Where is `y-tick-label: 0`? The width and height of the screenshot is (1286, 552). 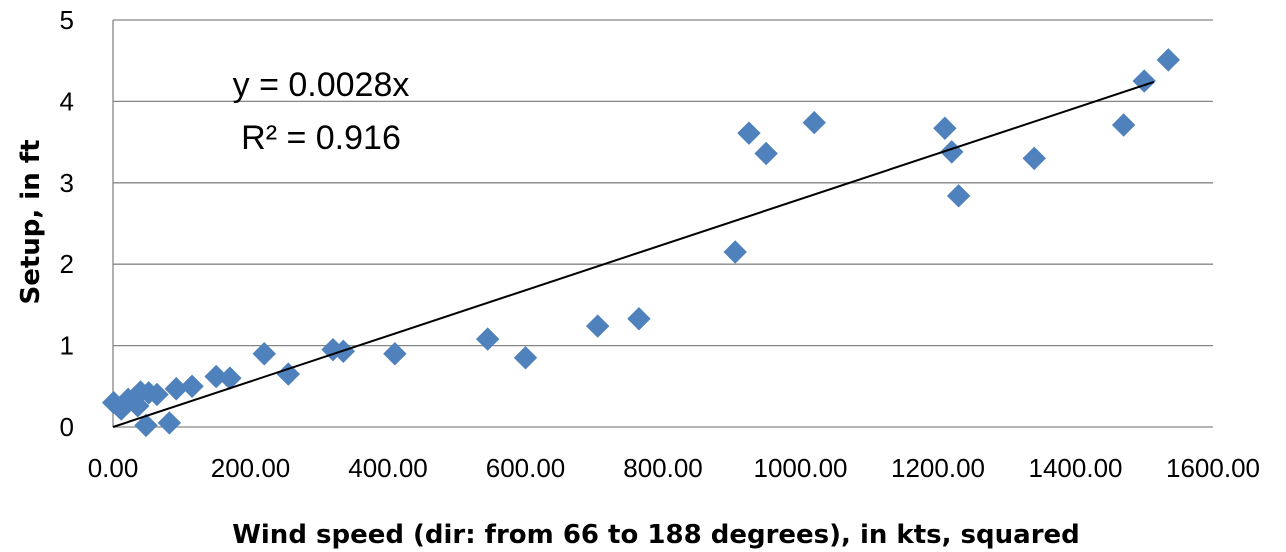
y-tick-label: 0 is located at coordinates (67, 427).